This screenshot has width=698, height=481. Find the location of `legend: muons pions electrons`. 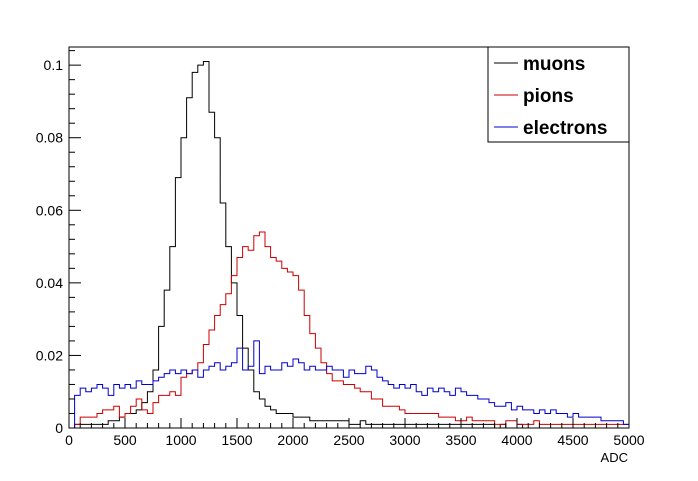

legend: muons pions electrons is located at coordinates (558, 94).